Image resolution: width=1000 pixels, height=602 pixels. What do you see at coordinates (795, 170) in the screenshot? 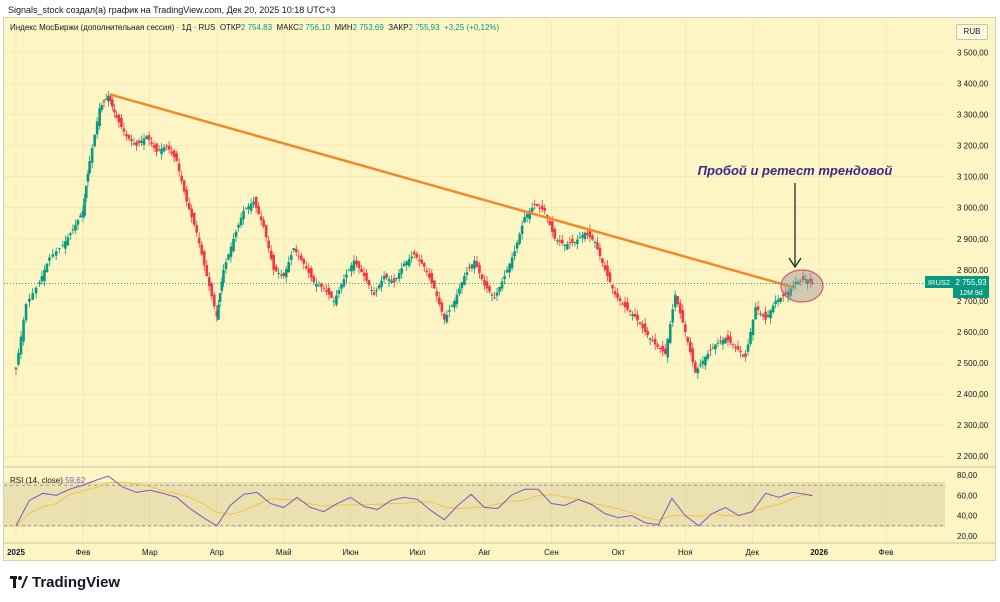
I see `annotation-text: Пробой и ретест трендовой` at bounding box center [795, 170].